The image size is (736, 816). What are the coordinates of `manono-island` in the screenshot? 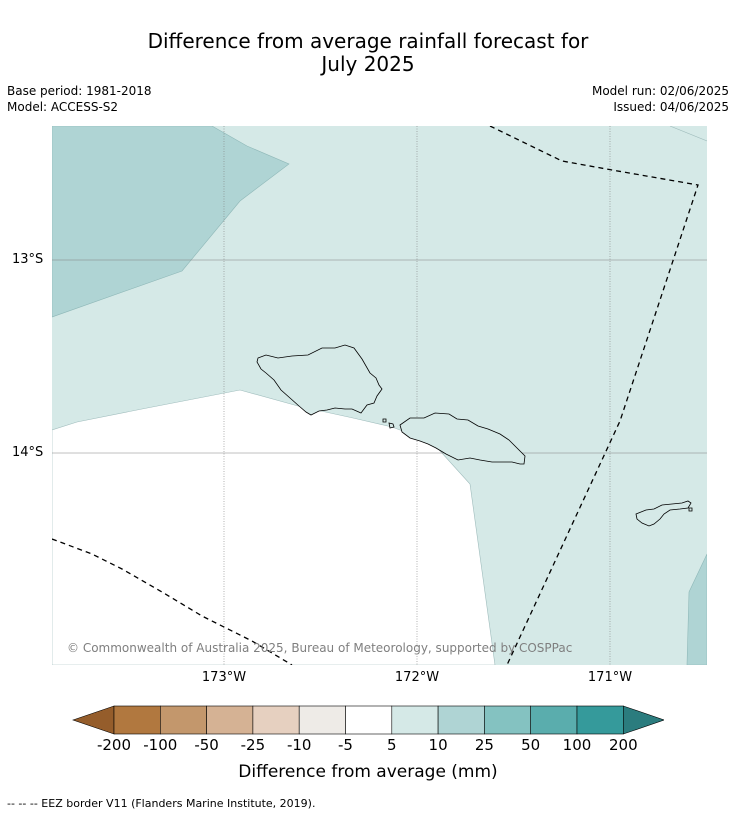 It's located at (391, 425).